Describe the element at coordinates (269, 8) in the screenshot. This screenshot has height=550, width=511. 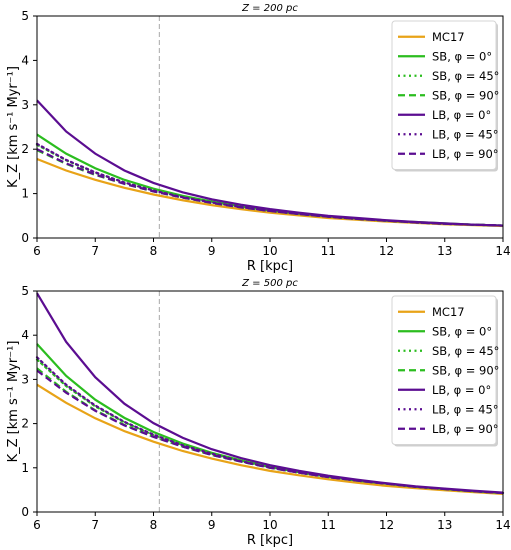
I see `chart-title: Z = 200 pc` at that location.